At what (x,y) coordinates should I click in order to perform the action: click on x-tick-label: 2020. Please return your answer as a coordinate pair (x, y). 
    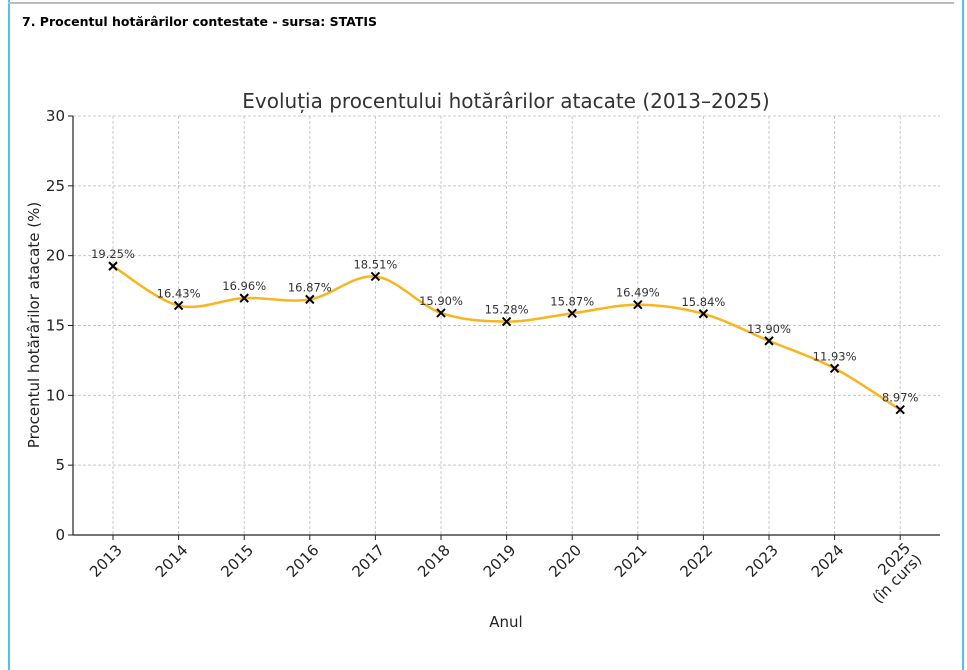
    Looking at the image, I should click on (565, 561).